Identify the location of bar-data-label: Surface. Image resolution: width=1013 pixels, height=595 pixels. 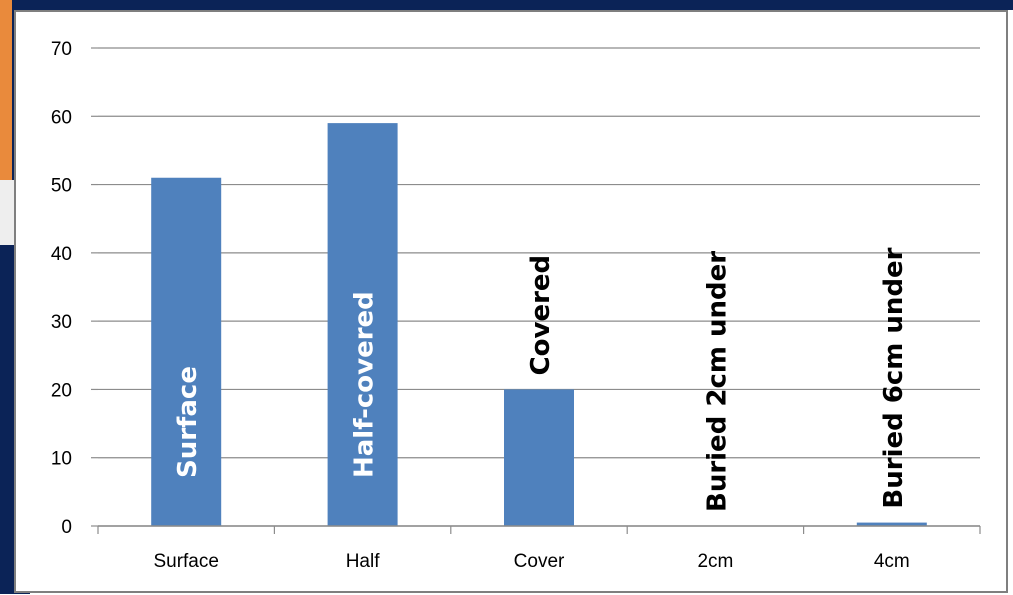
(188, 422).